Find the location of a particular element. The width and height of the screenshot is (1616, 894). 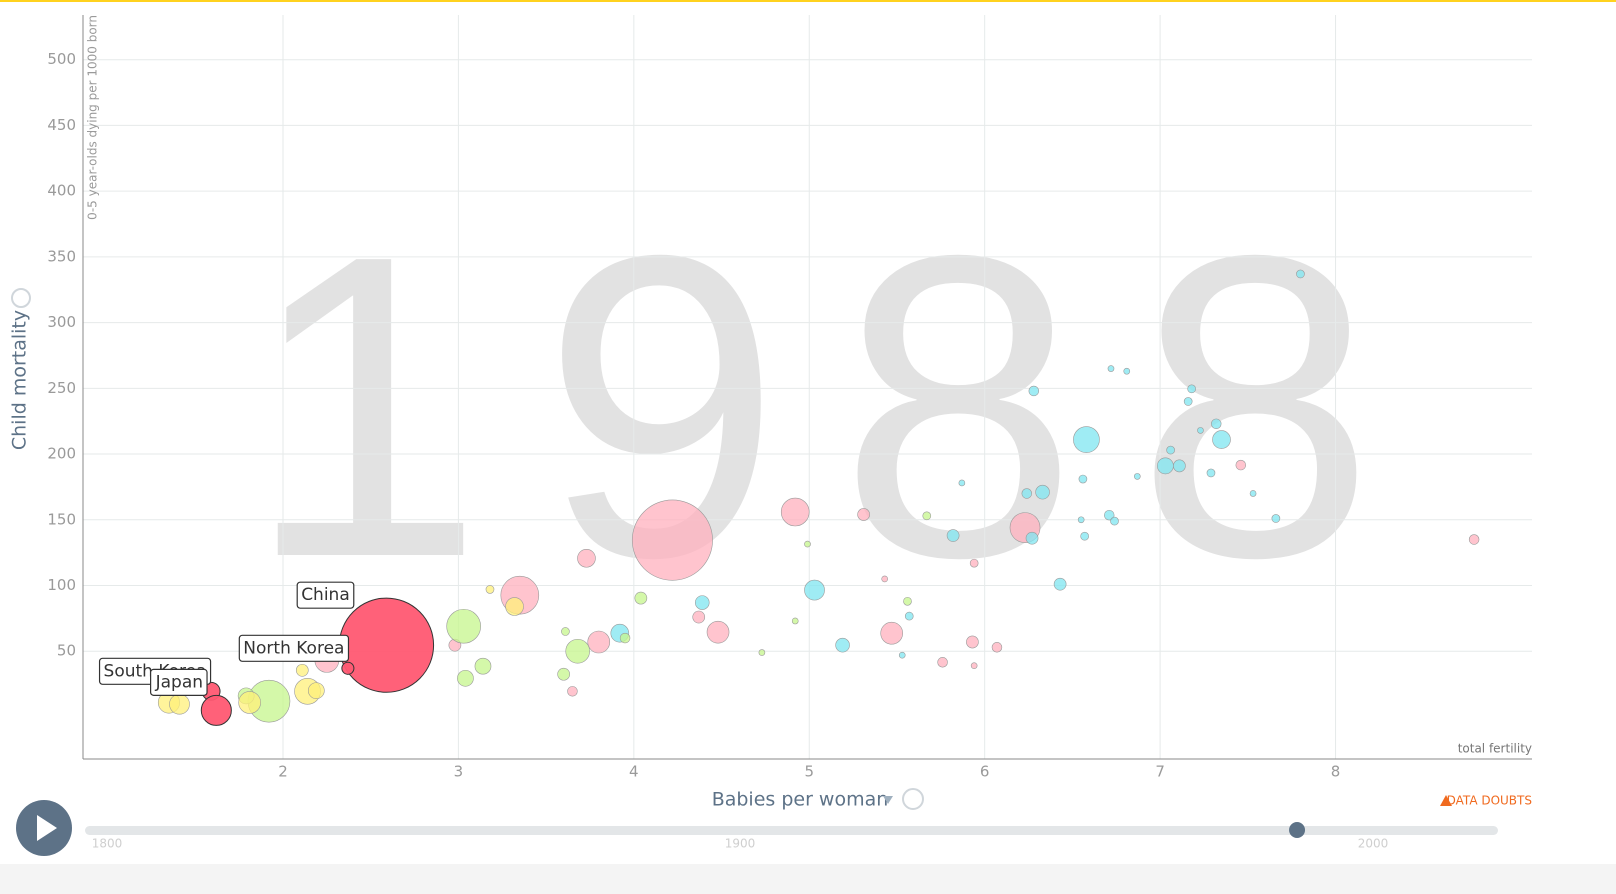

y-axis-title: Child mortality is located at coordinates (20, 380).